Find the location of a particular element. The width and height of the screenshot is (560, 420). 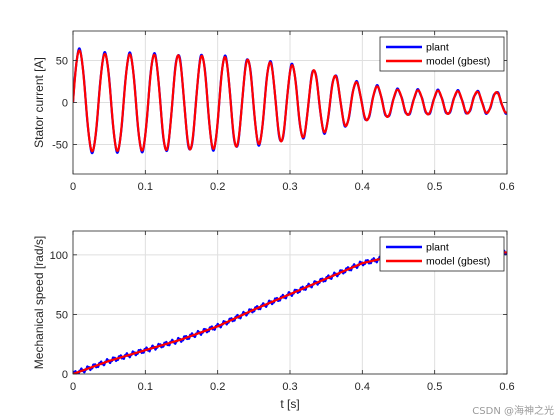

y-tick-label: 100 is located at coordinates (59, 256).